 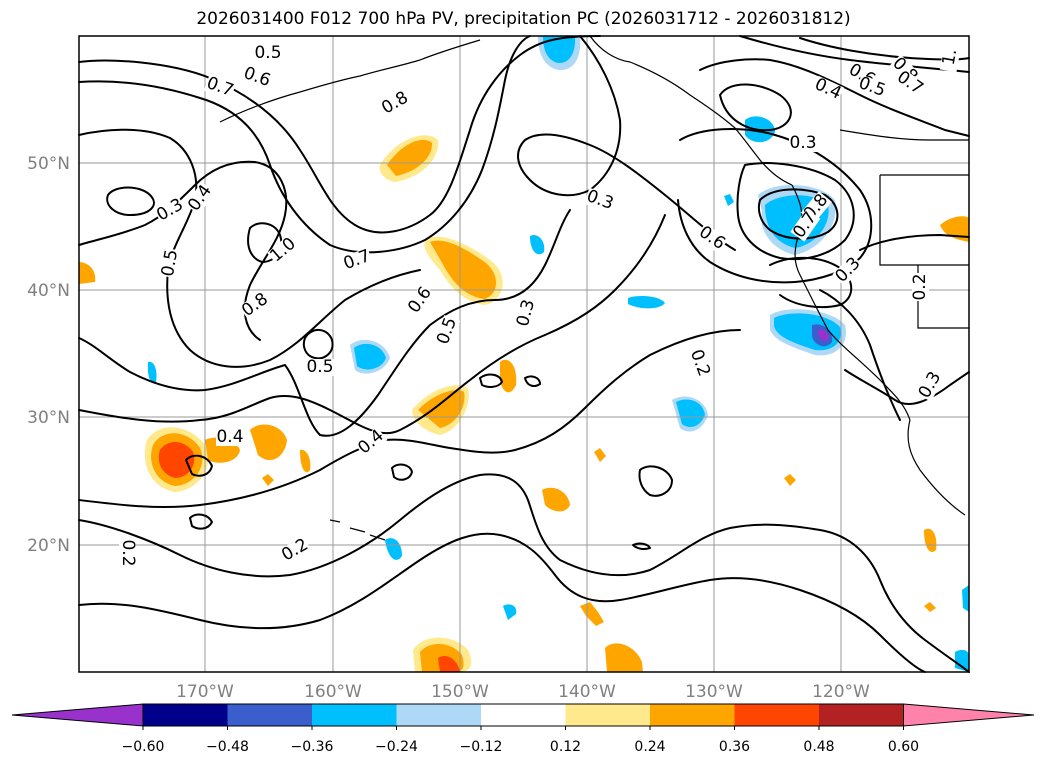 I want to click on colorbar-tick-label: 0.12, so click(x=565, y=747).